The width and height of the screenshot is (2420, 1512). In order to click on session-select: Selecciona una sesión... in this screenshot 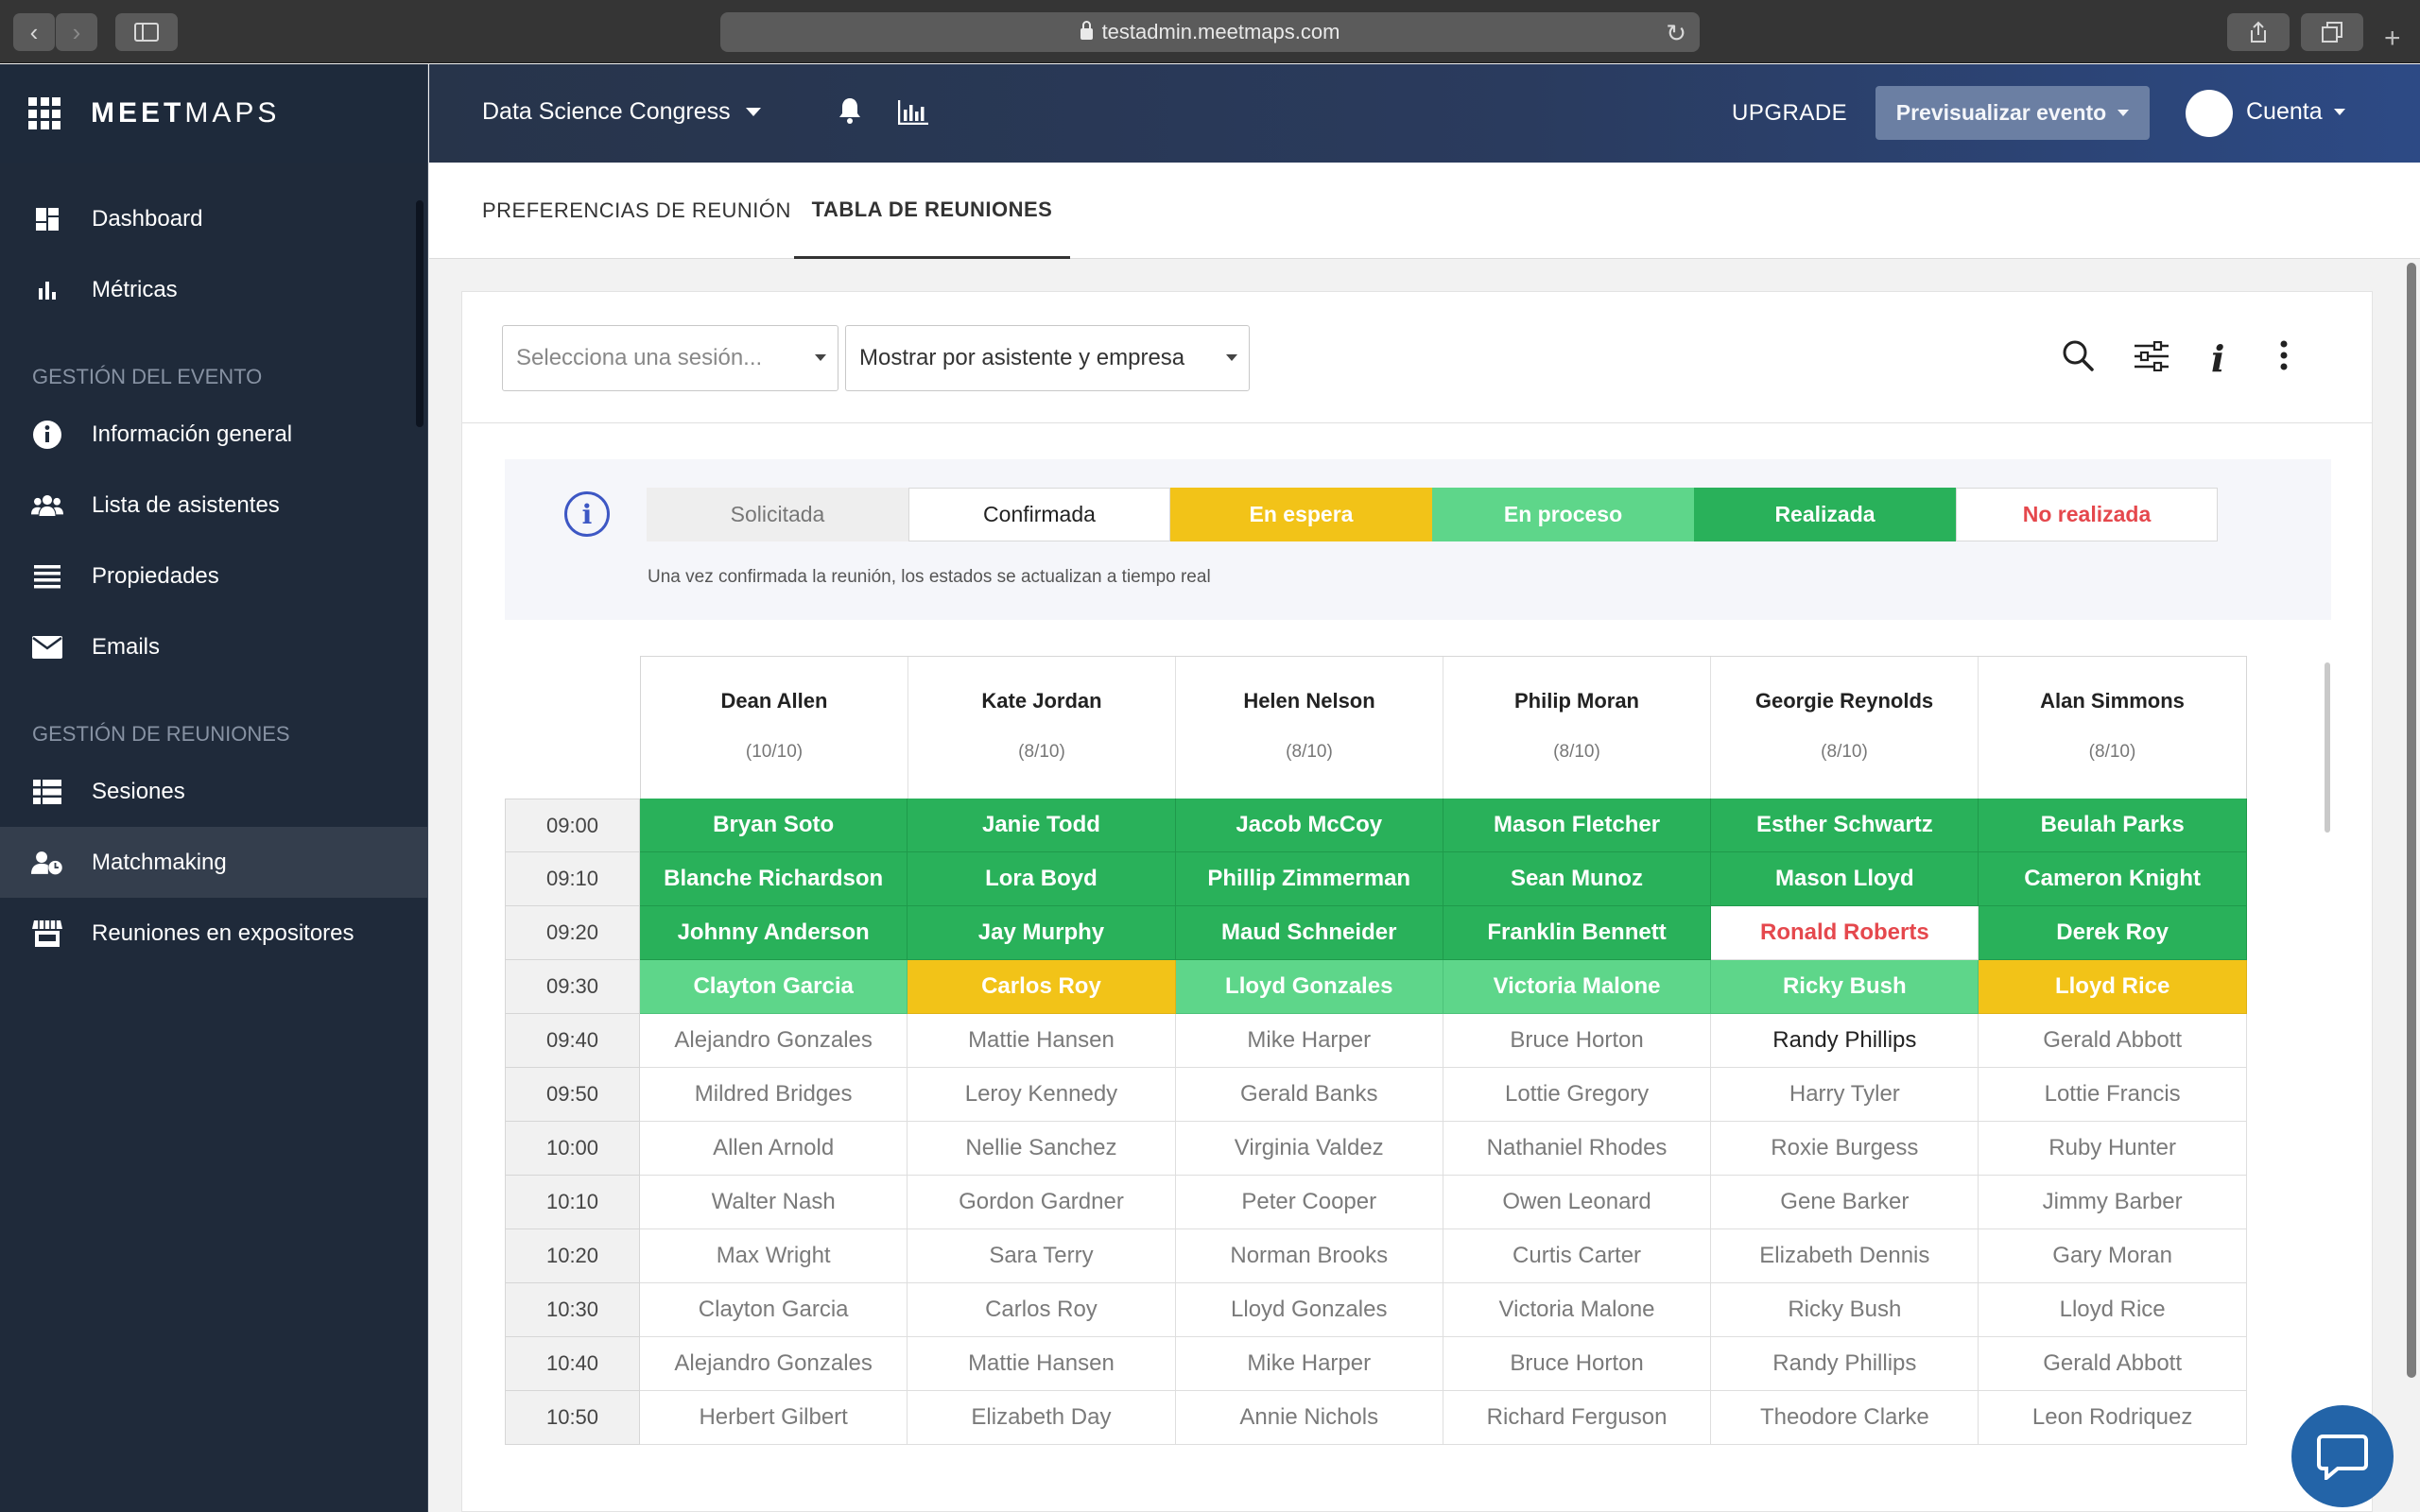, I will do `click(670, 358)`.